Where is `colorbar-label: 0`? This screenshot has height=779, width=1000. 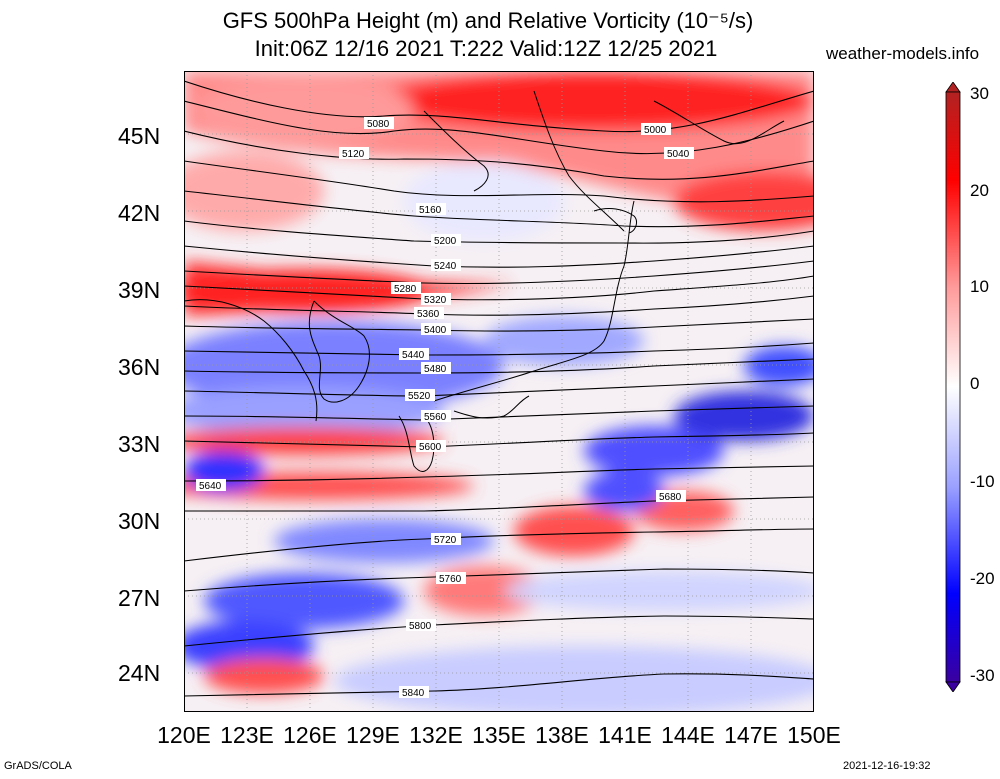
colorbar-label: 0 is located at coordinates (975, 383).